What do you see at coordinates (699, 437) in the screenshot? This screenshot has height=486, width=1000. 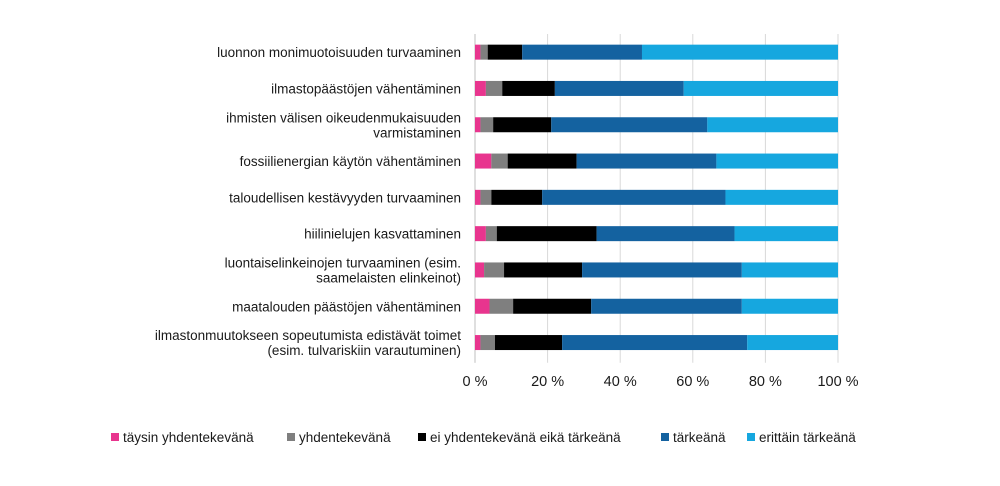 I see `legend-label: tärkeänä` at bounding box center [699, 437].